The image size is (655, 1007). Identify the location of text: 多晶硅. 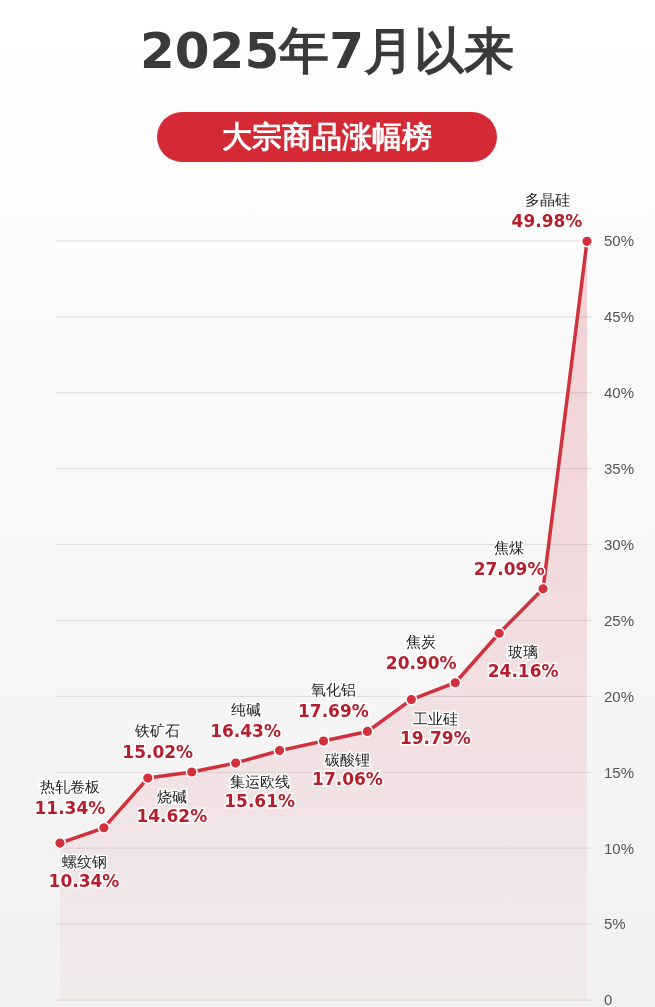
(547, 200).